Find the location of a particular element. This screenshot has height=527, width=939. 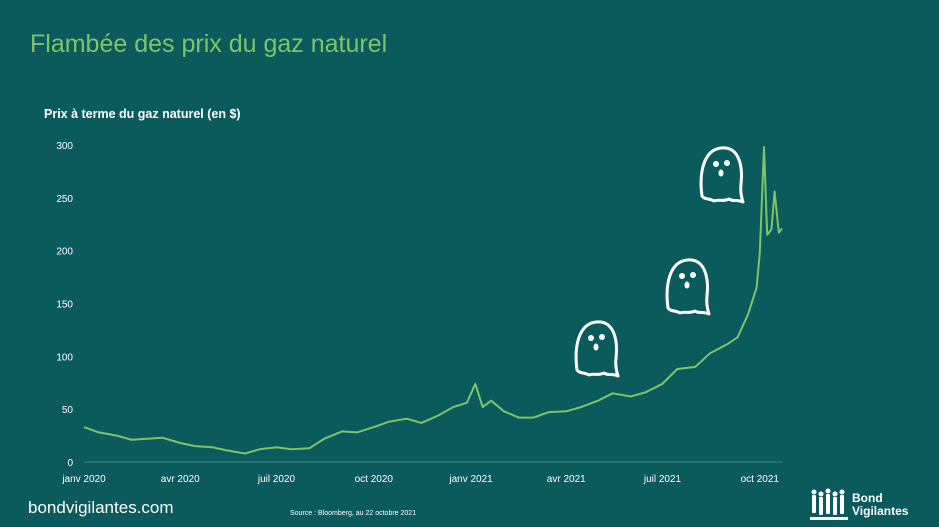

y-tick-label: 300 is located at coordinates (64, 146).